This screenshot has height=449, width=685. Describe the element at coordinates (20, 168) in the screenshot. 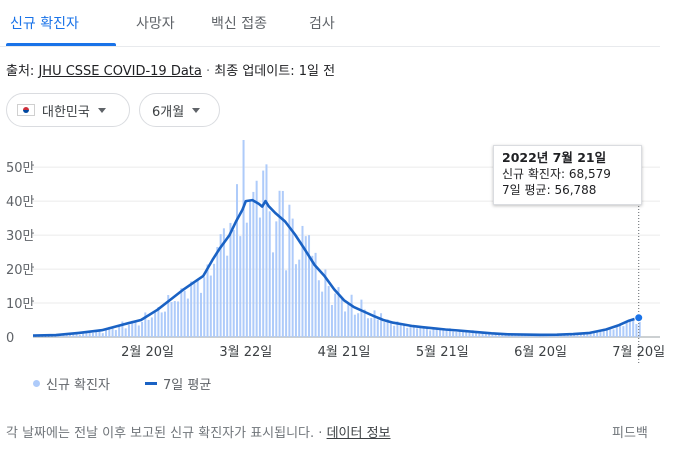

I see `y-tick-label: 50만` at that location.